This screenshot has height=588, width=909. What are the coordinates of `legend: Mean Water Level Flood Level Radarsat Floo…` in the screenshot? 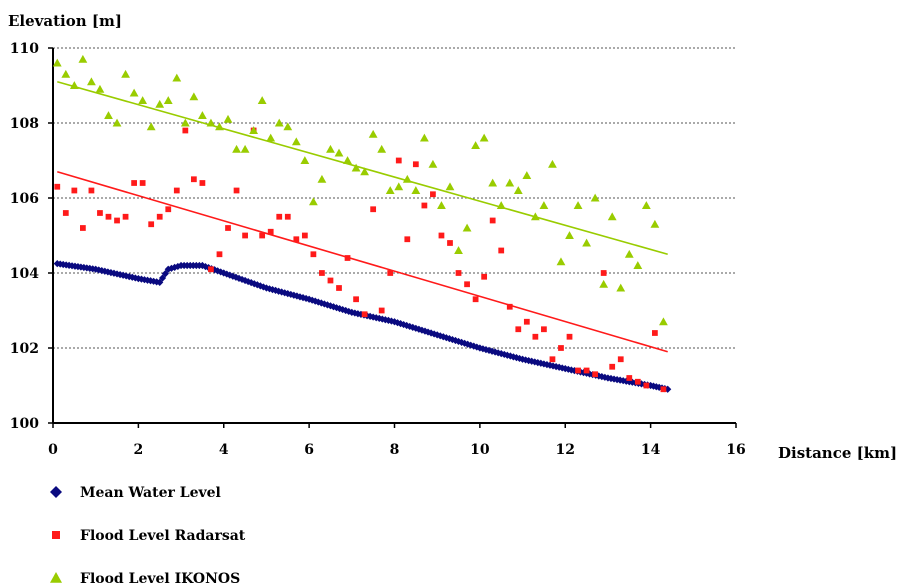 It's located at (148, 536).